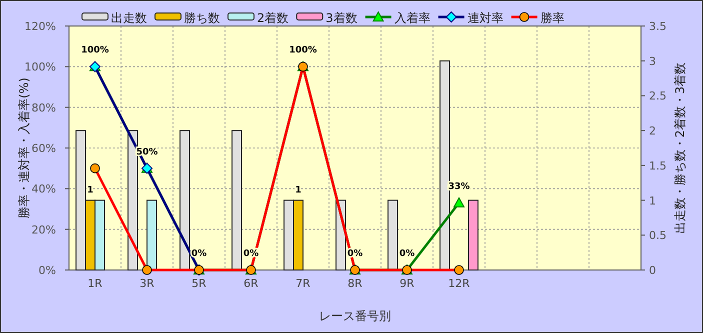  What do you see at coordinates (44, 189) in the screenshot?
I see `y-tick-label: 40%` at bounding box center [44, 189].